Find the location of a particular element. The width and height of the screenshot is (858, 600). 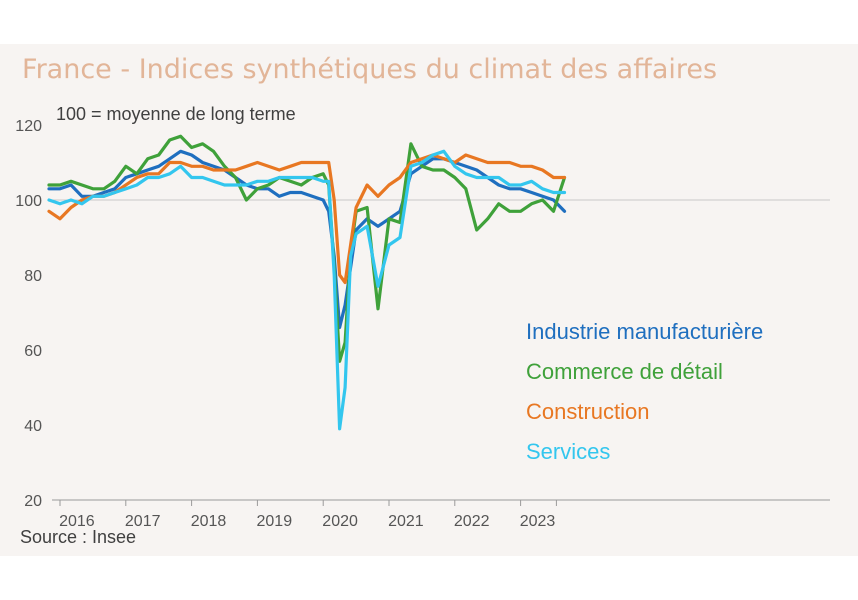

y-tick-label: 80 is located at coordinates (33, 276).